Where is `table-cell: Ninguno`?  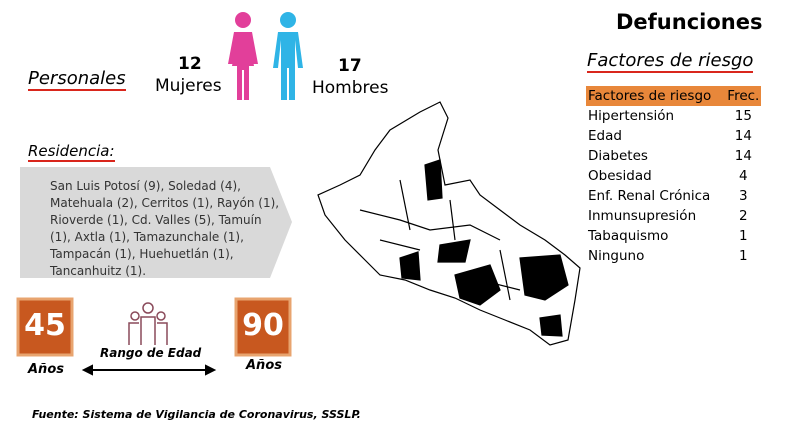
table-cell: Ninguno is located at coordinates (616, 256).